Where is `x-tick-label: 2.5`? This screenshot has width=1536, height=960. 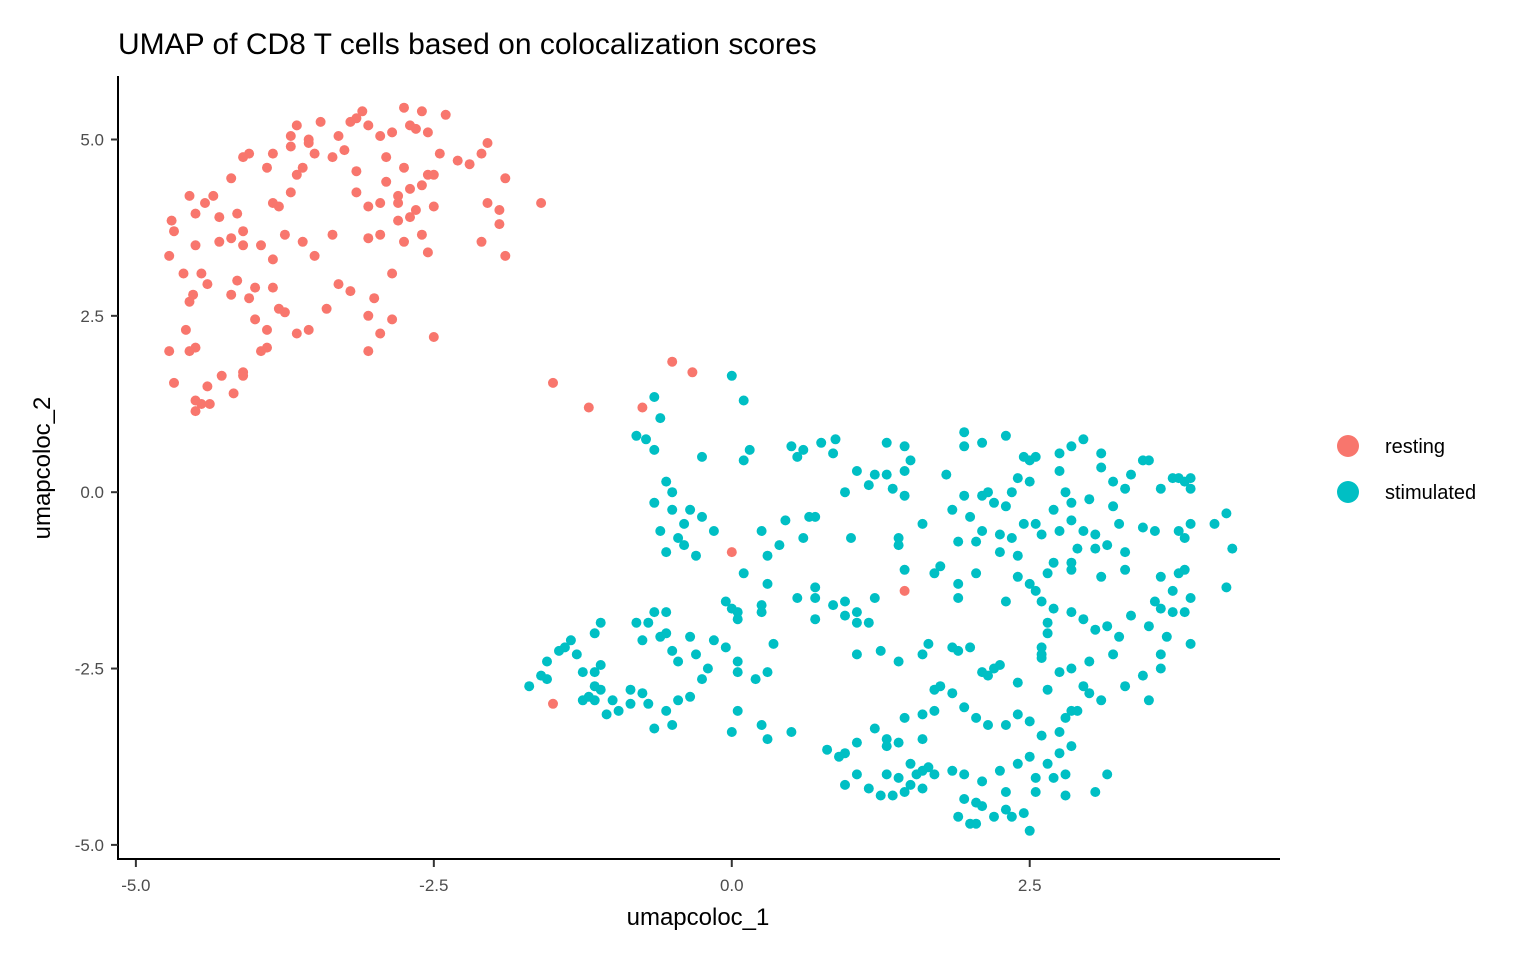
x-tick-label: 2.5 is located at coordinates (1030, 885).